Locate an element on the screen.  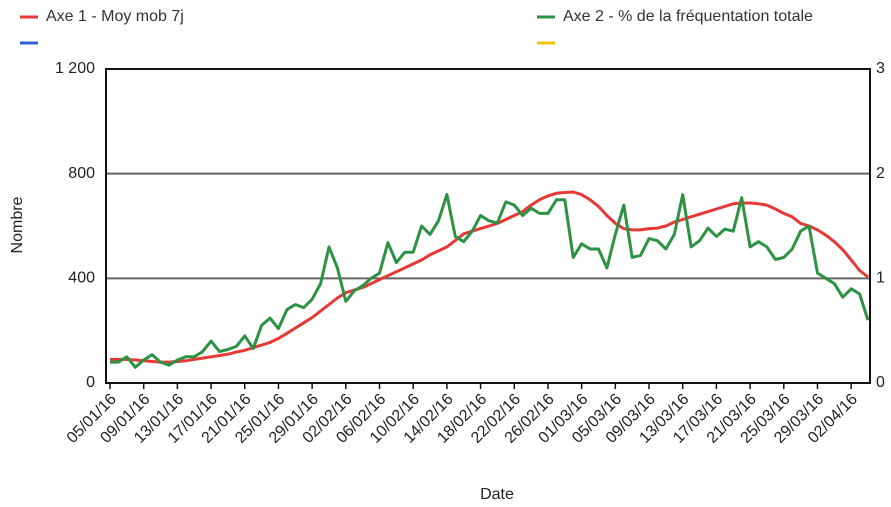
y2-tick-label: 1 is located at coordinates (880, 278).